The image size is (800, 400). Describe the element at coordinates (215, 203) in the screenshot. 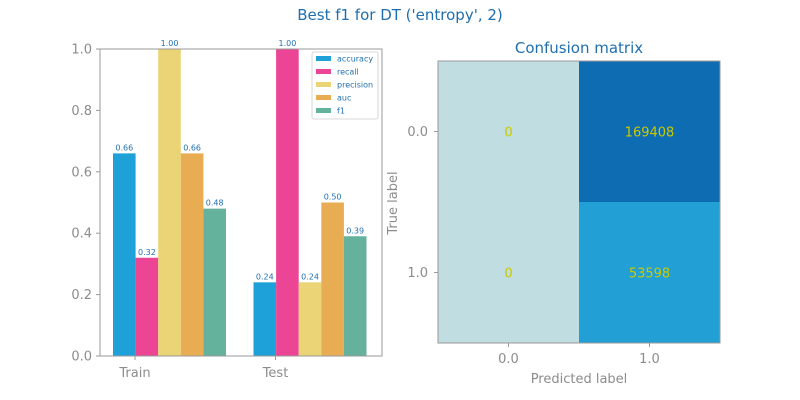

I see `data-label: 0.48` at that location.